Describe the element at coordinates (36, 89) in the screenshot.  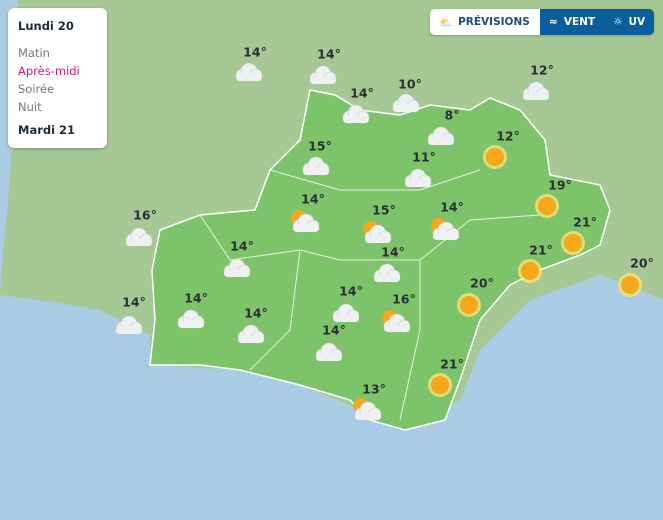
I see `period-soiree: Soirée` at that location.